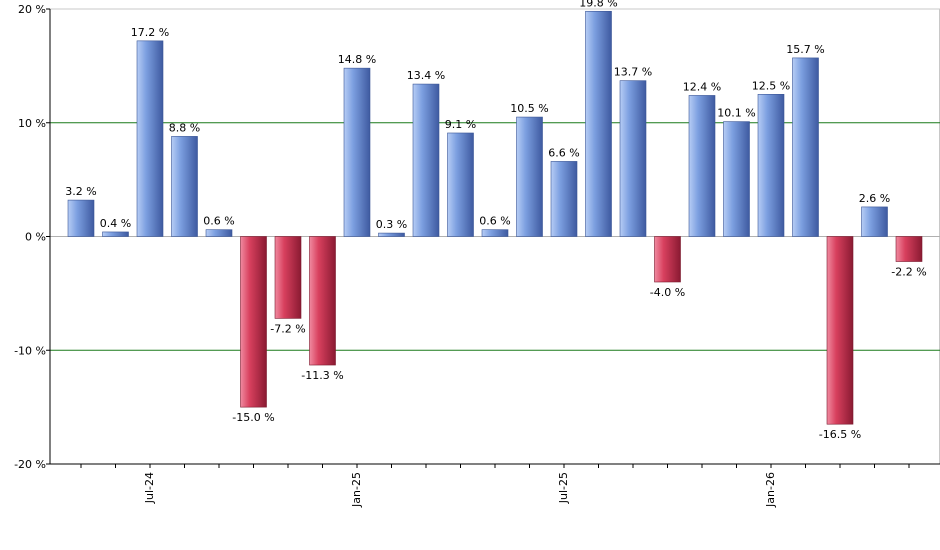 The height and width of the screenshot is (550, 940). Describe the element at coordinates (356, 490) in the screenshot. I see `x-tick-label: Jan-25` at that location.